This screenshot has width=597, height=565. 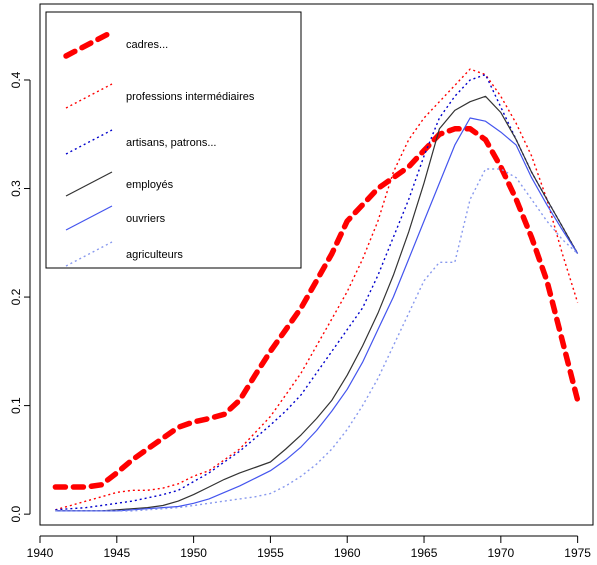 I want to click on y-tick-label: 0.3, so click(x=16, y=188).